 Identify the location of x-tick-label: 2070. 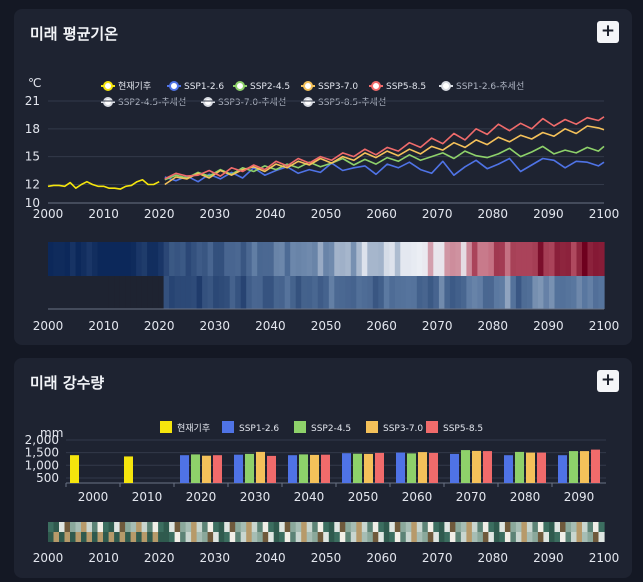
(471, 497).